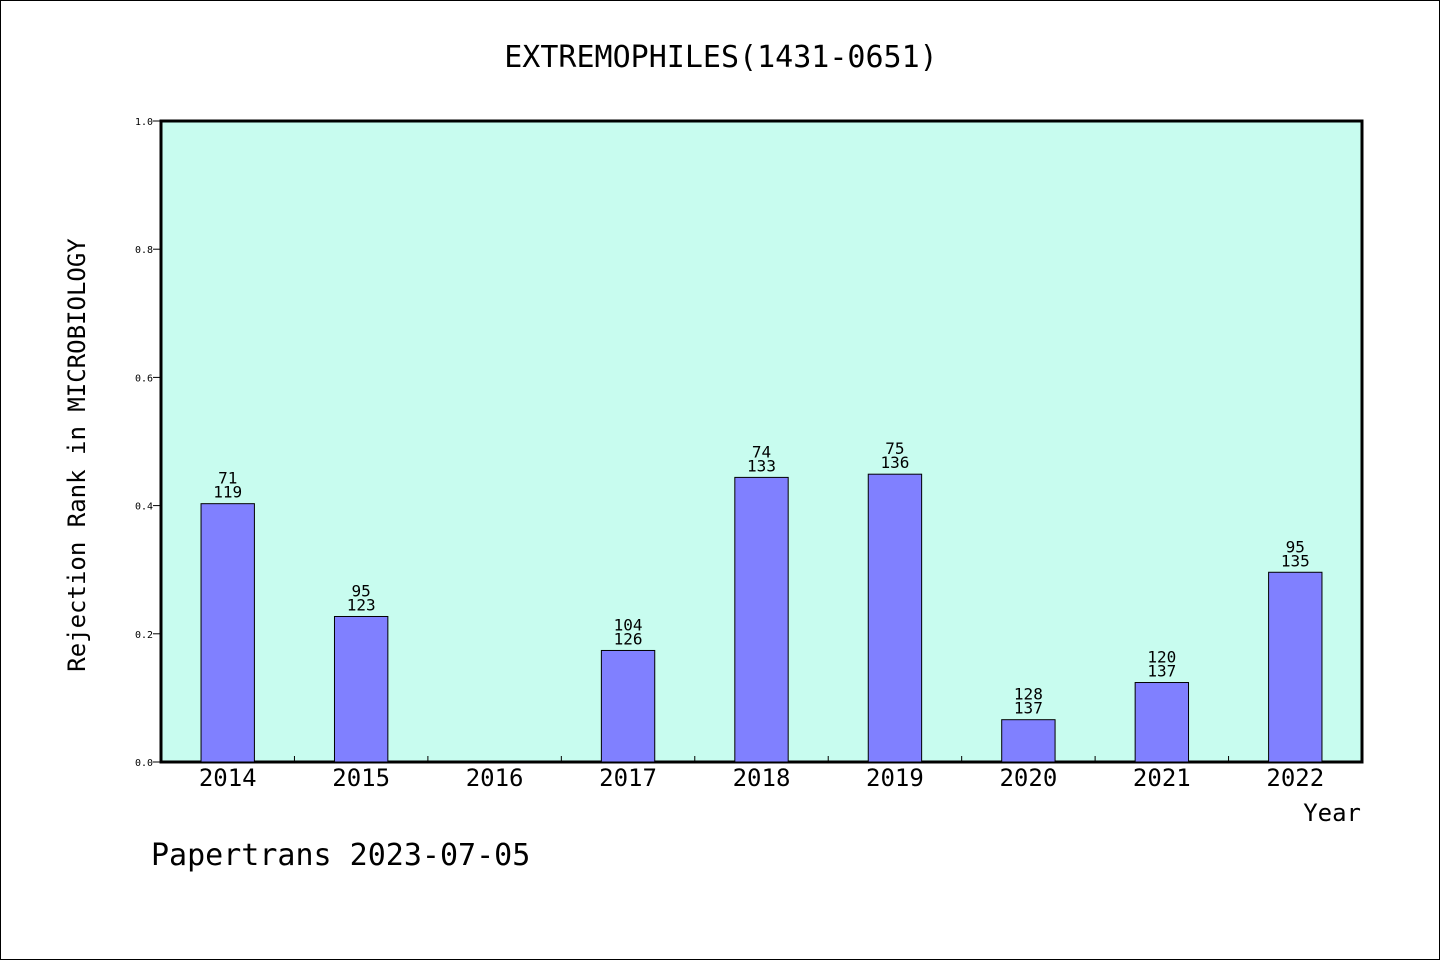 The width and height of the screenshot is (1440, 961). Describe the element at coordinates (894, 462) in the screenshot. I see `bar-label-bottom: 136` at that location.